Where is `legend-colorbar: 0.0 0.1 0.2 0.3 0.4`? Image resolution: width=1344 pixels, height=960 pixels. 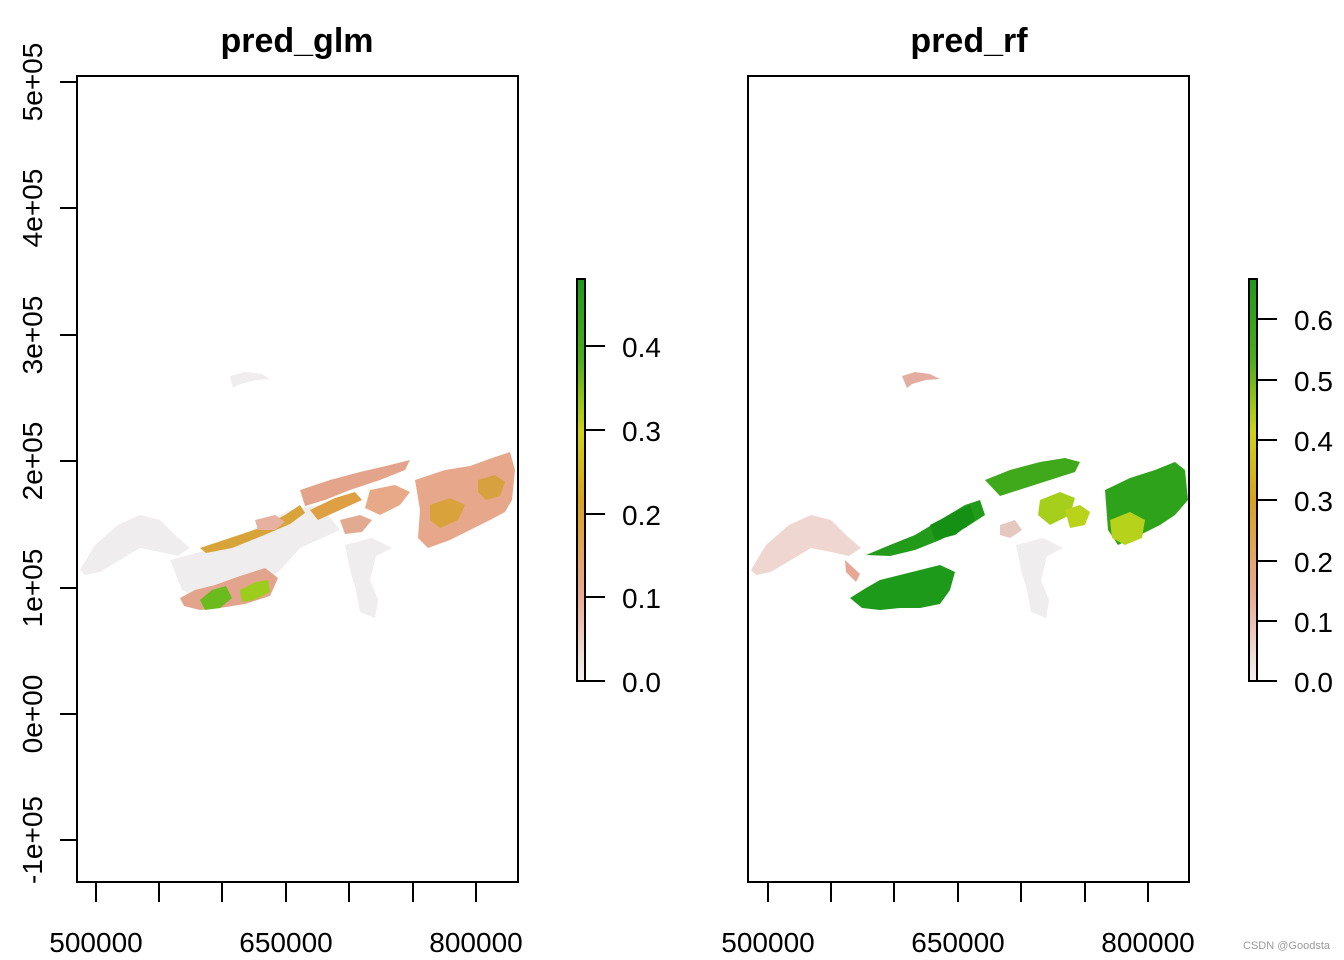
legend-colorbar: 0.0 0.1 0.2 0.3 0.4 is located at coordinates (618, 488).